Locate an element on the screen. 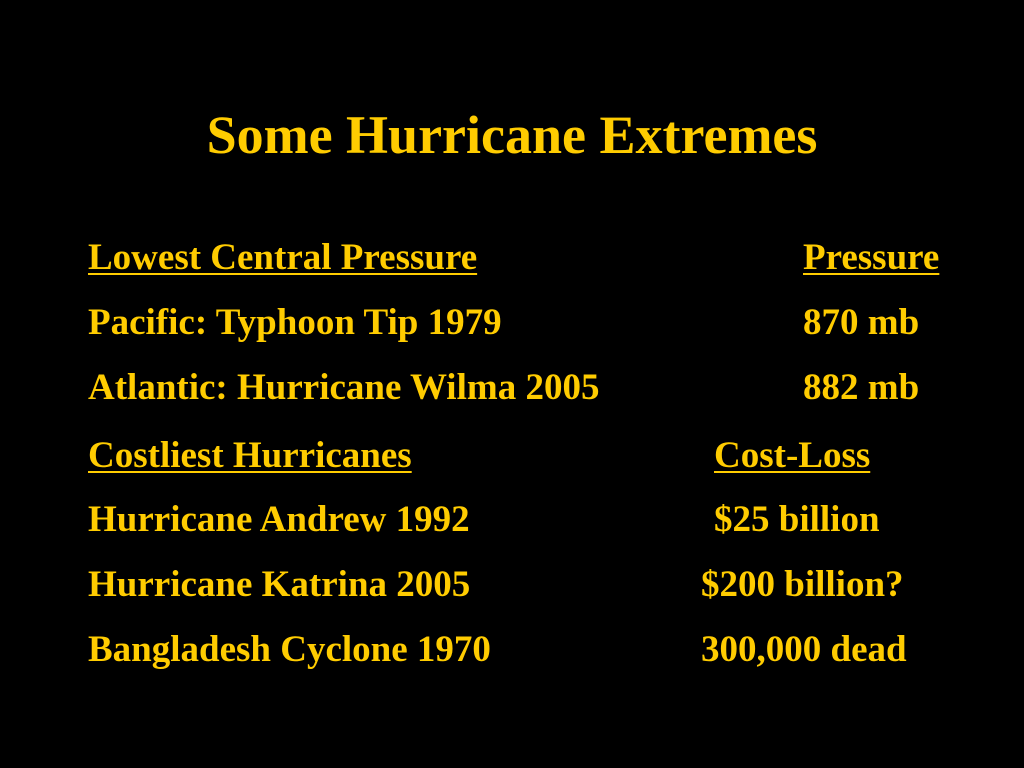 The image size is (1024, 768). row-value: $200 billion? is located at coordinates (802, 584).